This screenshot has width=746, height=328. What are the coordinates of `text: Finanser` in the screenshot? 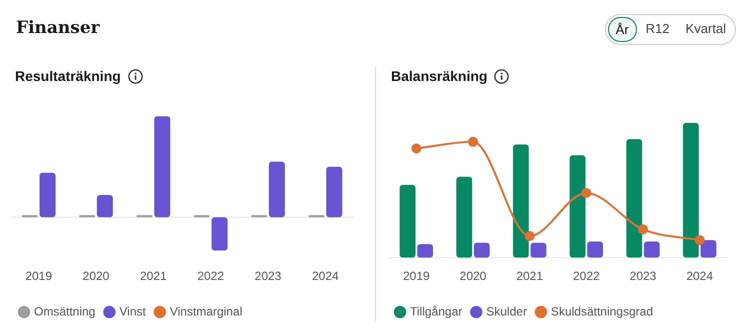 It's located at (58, 28).